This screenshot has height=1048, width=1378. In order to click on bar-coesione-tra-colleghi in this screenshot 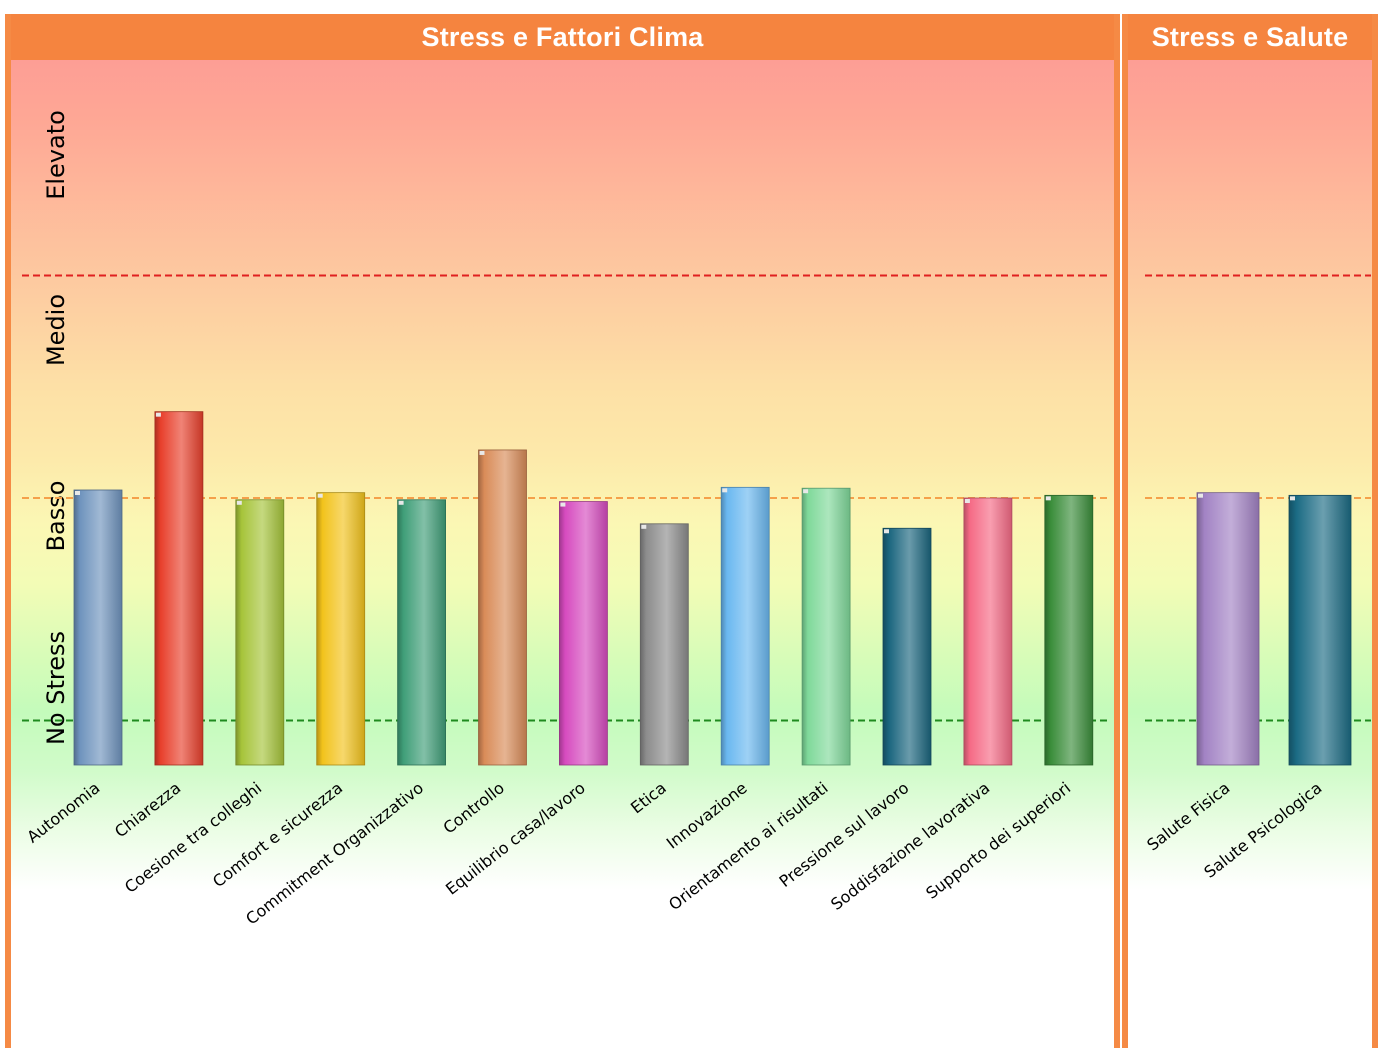, I will do `click(260, 632)`.